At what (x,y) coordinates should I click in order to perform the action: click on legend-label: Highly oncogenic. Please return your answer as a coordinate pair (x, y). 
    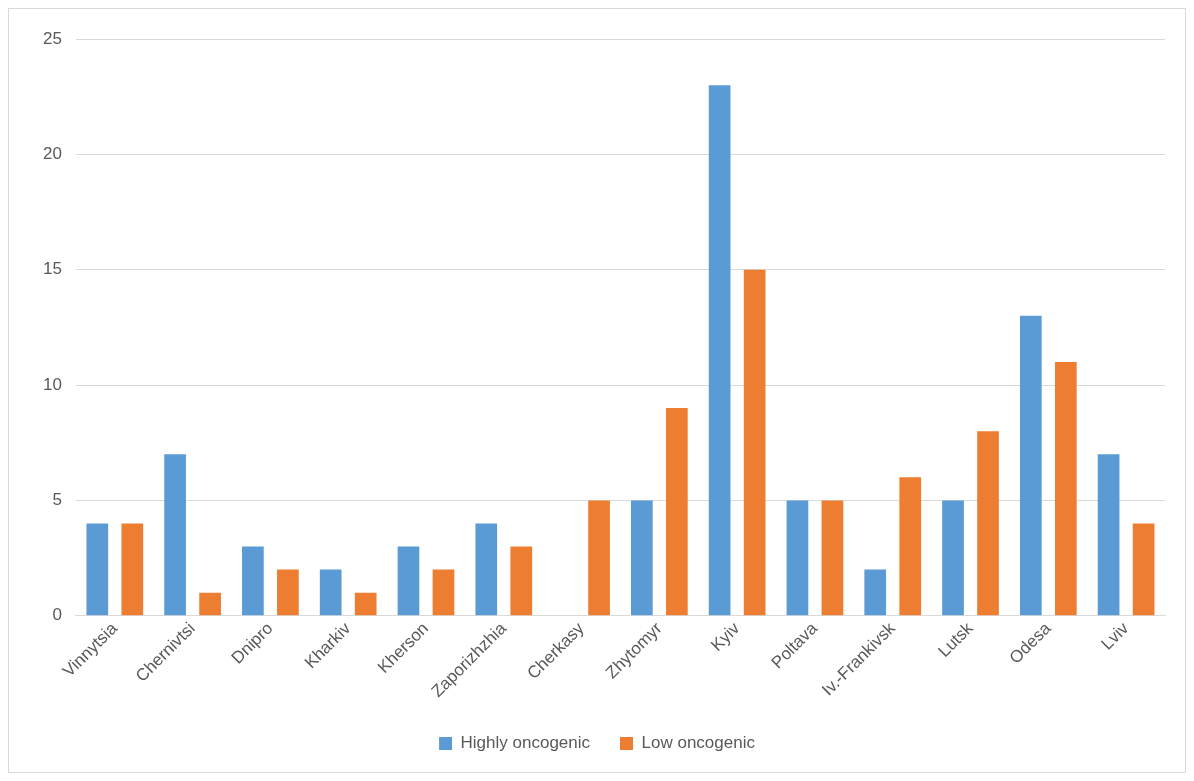
    Looking at the image, I should click on (525, 743).